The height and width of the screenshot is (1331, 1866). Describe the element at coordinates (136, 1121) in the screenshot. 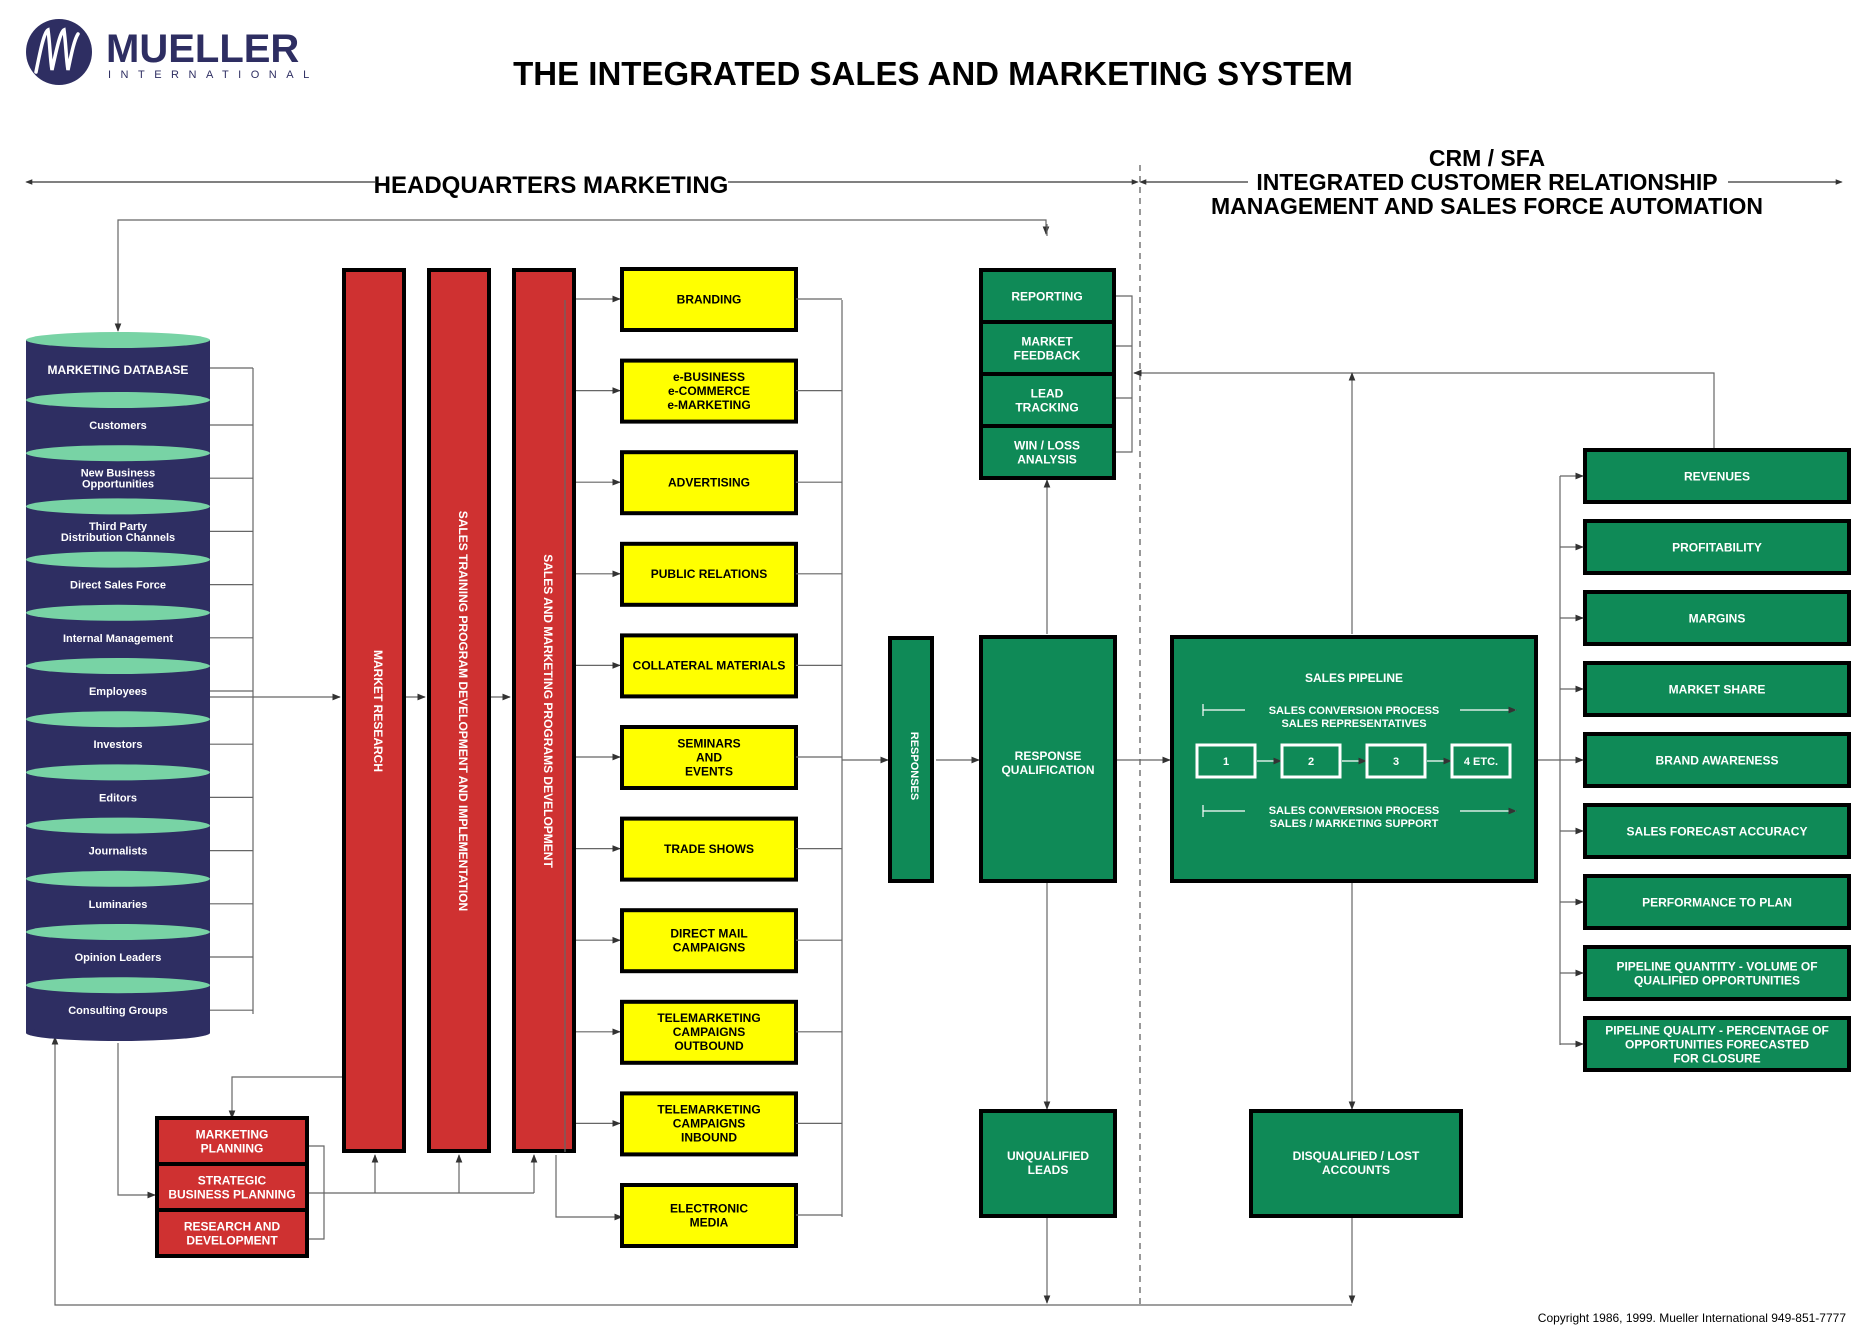

I see `db-to-planning-wire` at that location.